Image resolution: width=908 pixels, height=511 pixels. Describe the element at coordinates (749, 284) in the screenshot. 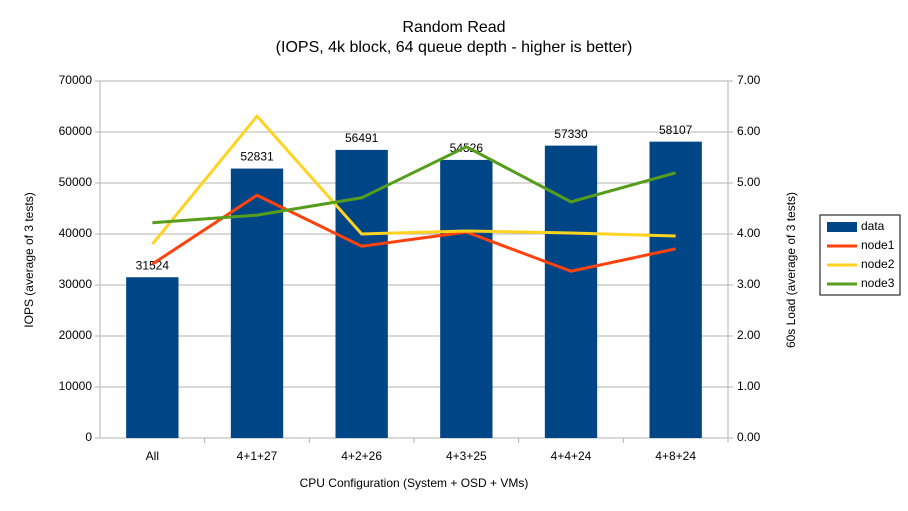

I see `y2-tick-label: 3.00` at that location.